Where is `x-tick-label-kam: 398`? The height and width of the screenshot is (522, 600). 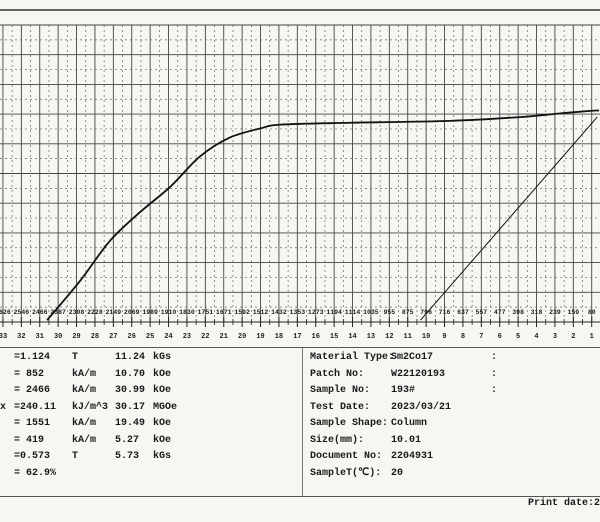
x-tick-label-kam: 398 is located at coordinates (518, 312).